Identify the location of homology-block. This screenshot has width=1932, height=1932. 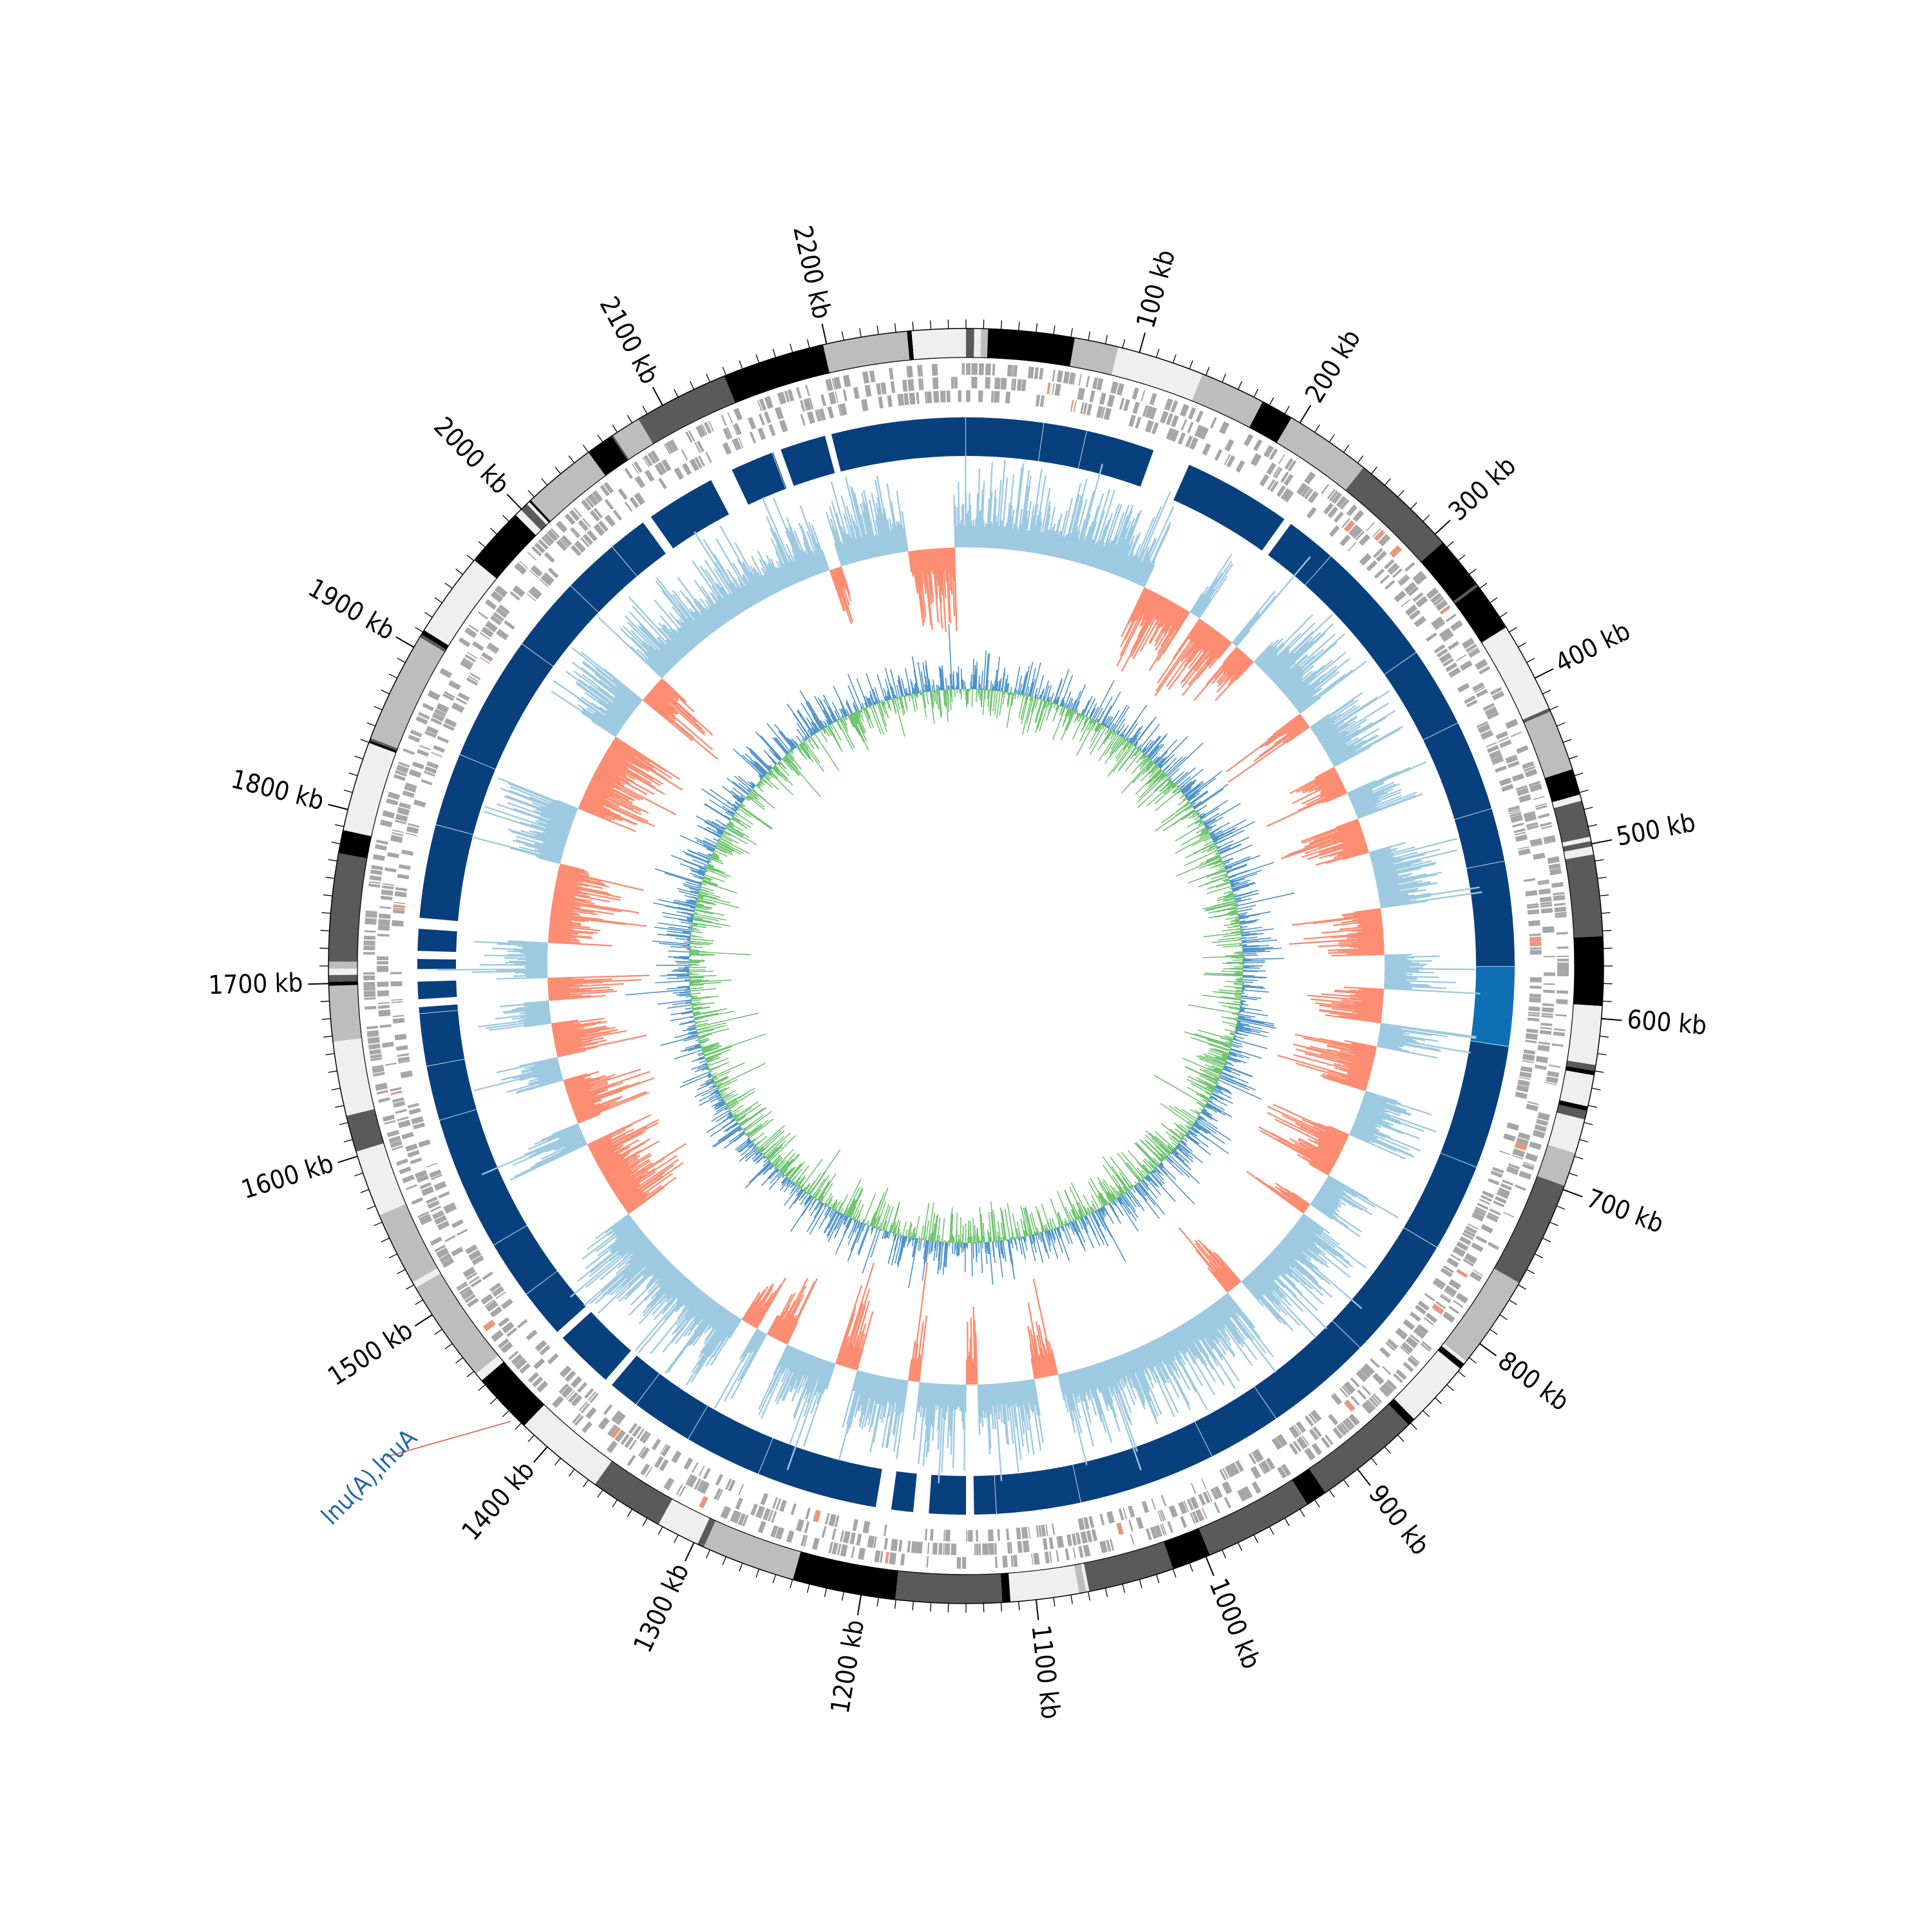
(556, 1301).